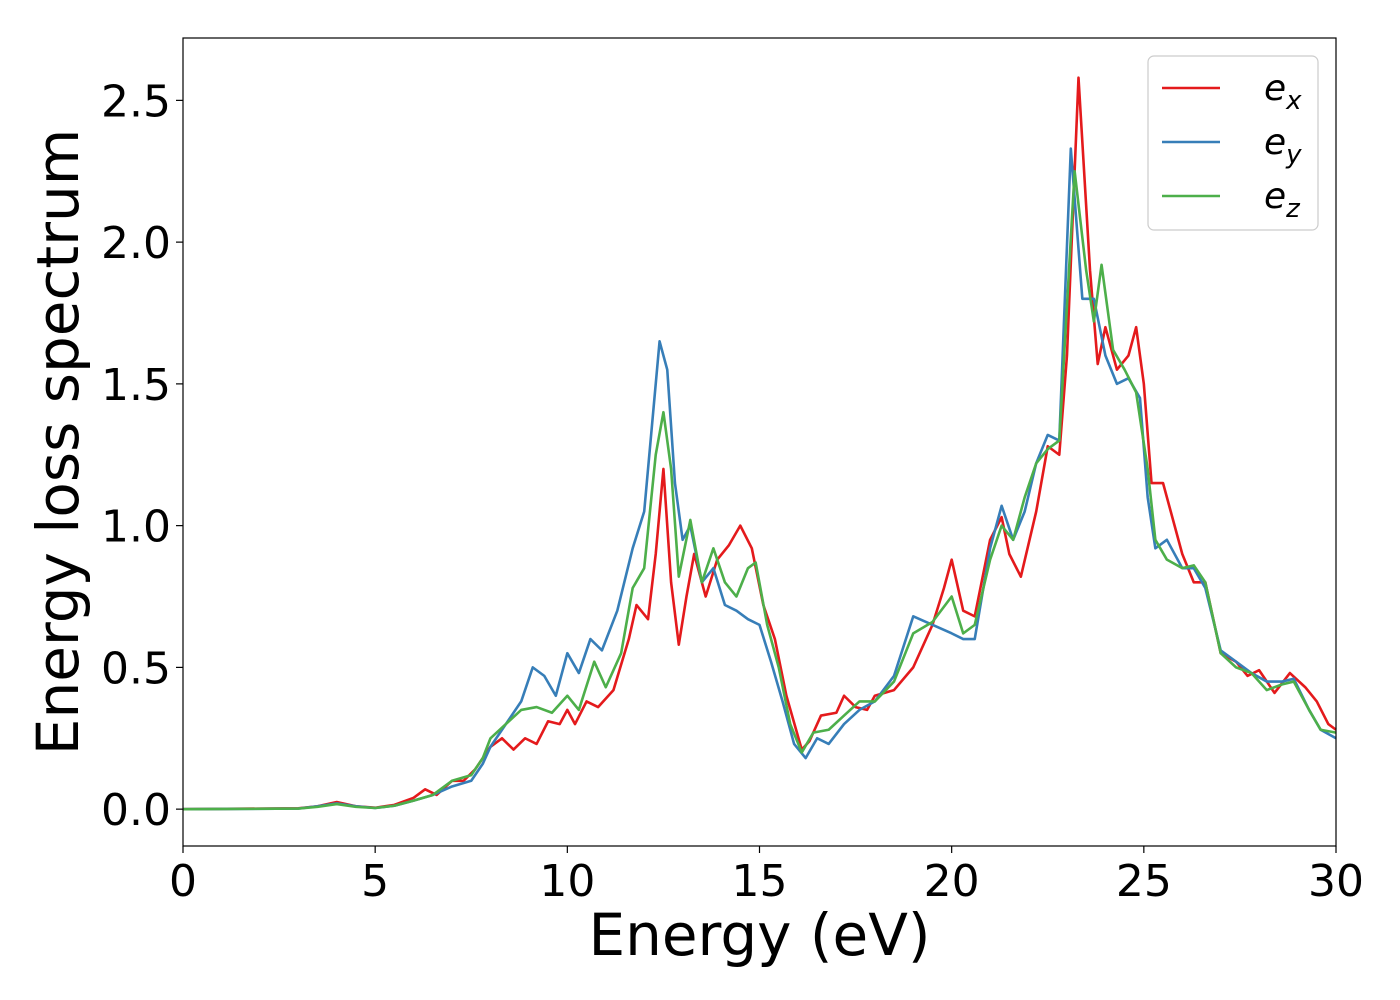 This screenshot has width=1400, height=1000. Describe the element at coordinates (1293, 101) in the screenshot. I see `legend-label-subscript: x` at that location.